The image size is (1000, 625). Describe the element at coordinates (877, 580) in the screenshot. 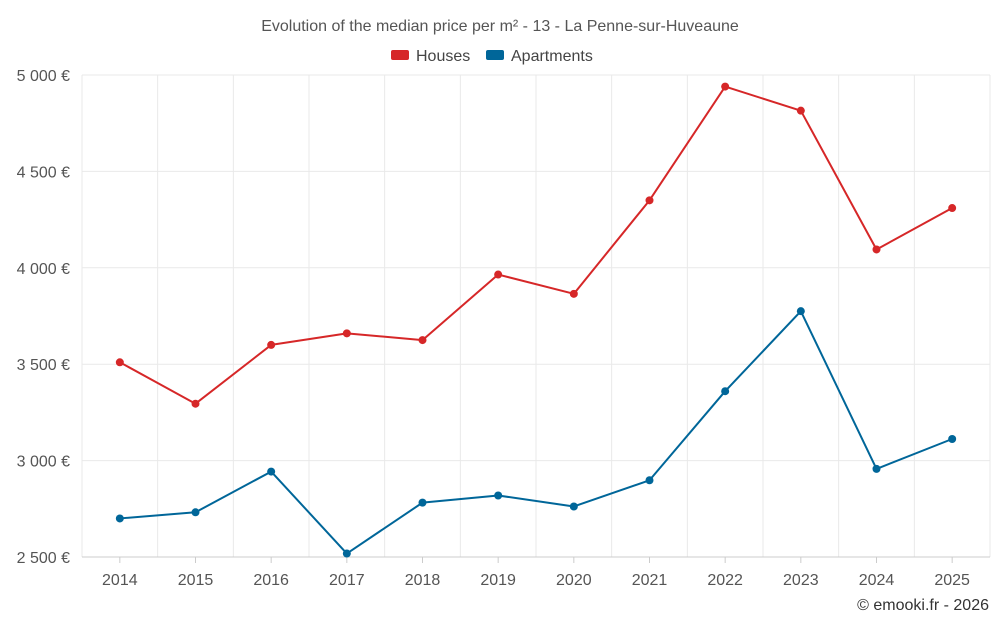

I see `x-tick-label: 2024` at that location.